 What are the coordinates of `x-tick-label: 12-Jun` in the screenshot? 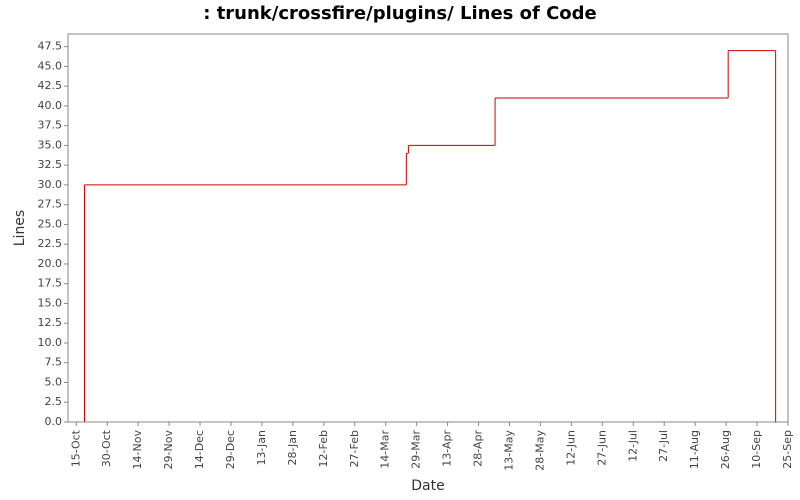 It's located at (570, 448).